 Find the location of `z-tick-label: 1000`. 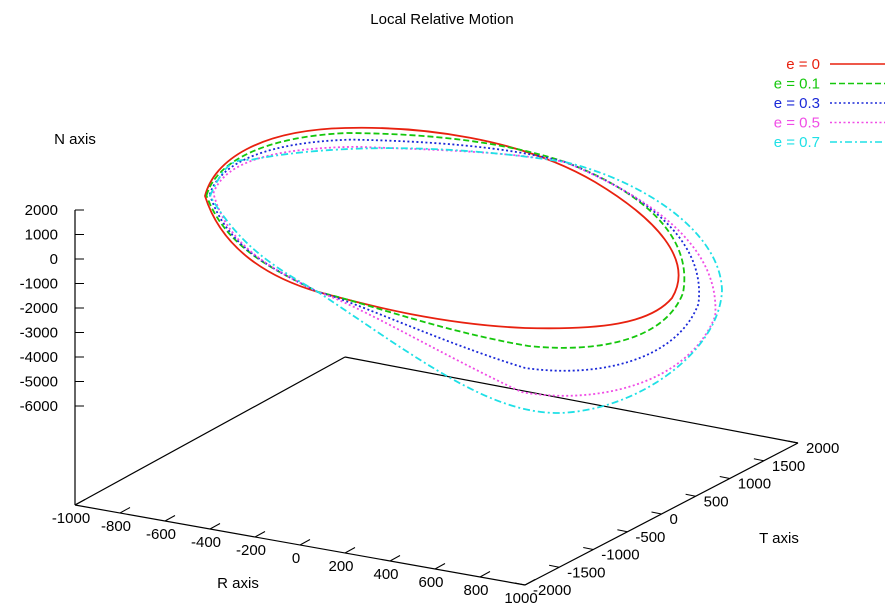

z-tick-label: 1000 is located at coordinates (41, 235).